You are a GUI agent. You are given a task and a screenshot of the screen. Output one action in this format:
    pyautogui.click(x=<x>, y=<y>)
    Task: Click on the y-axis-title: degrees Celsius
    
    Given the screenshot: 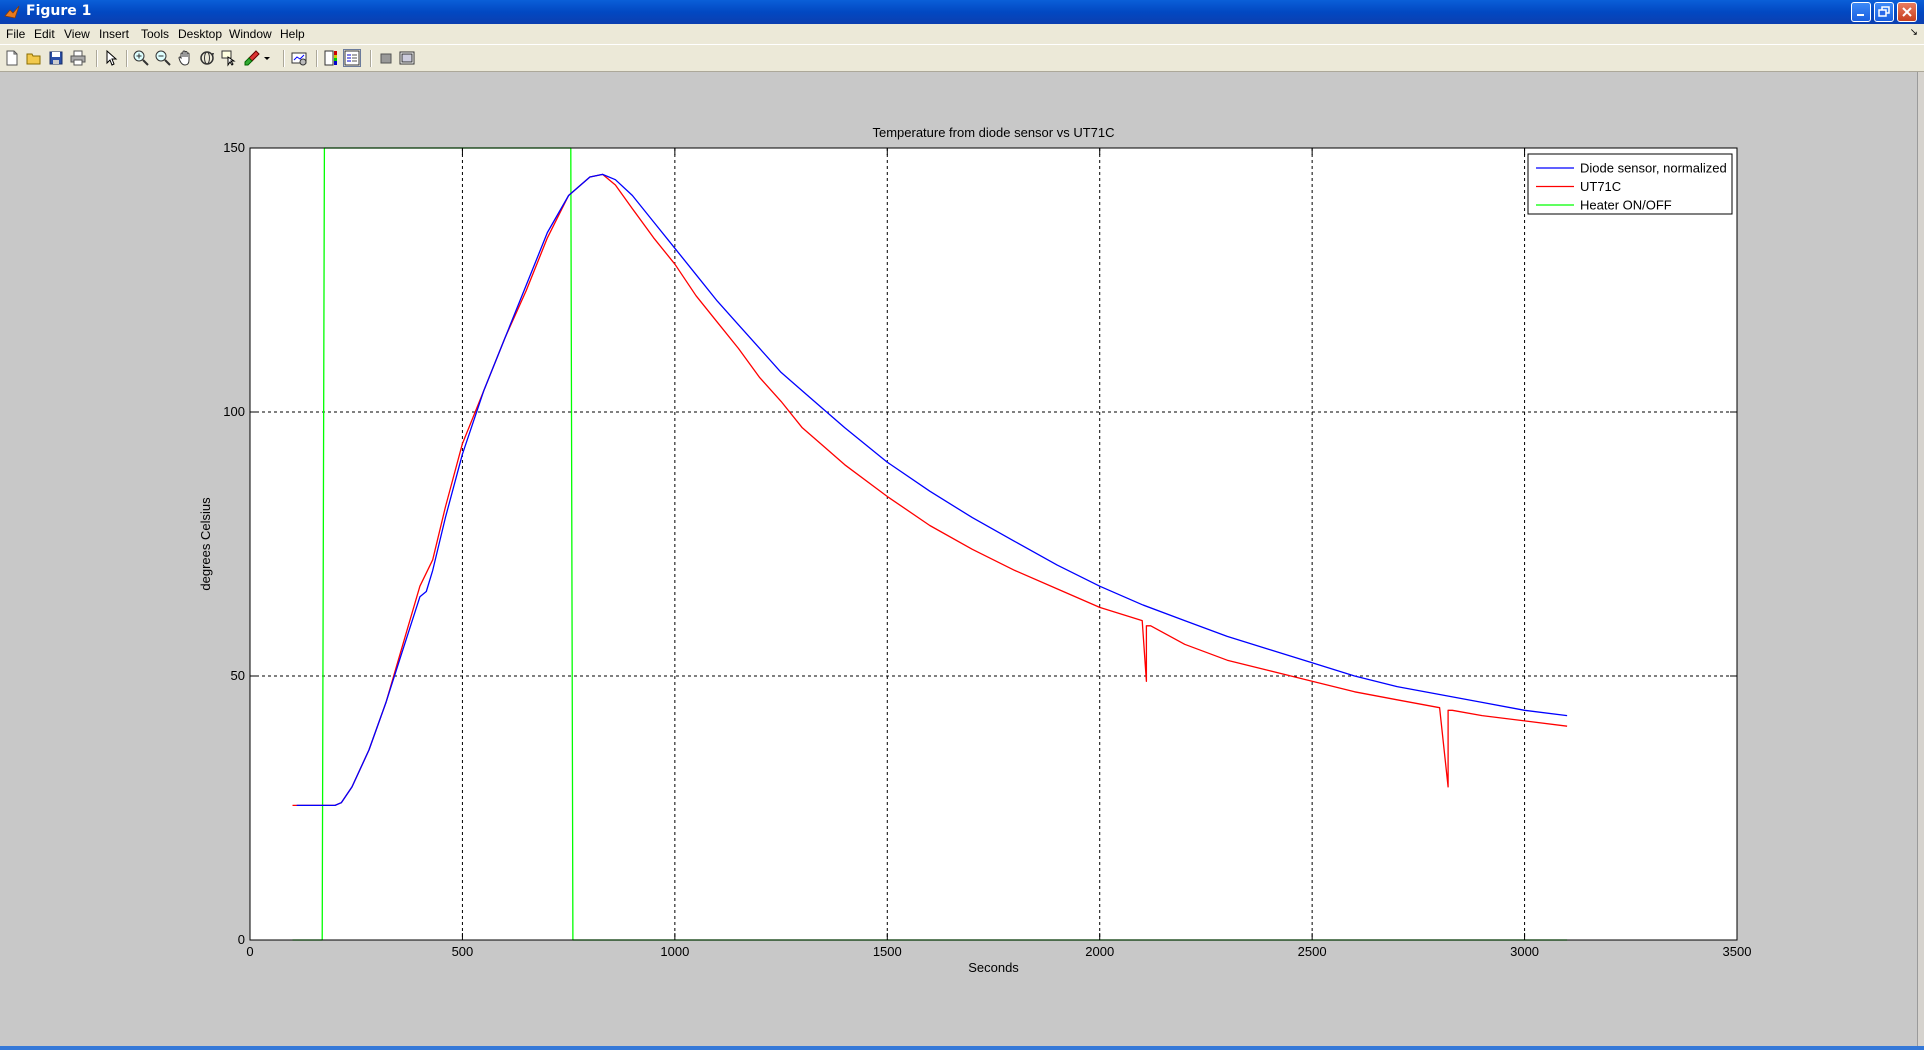 What is the action you would take?
    pyautogui.click(x=205, y=544)
    